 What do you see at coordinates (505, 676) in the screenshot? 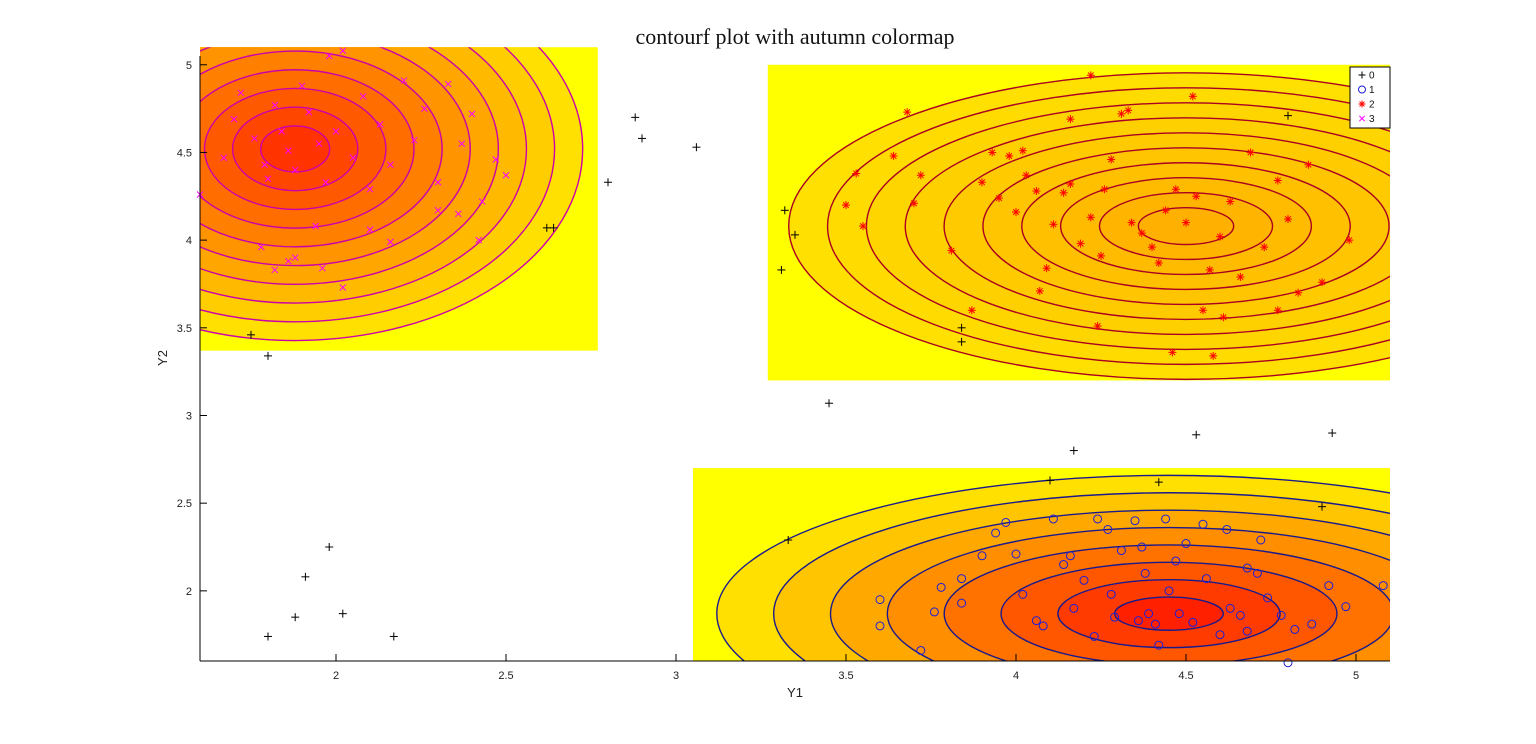
I see `x-tick-label: 2.5` at bounding box center [505, 676].